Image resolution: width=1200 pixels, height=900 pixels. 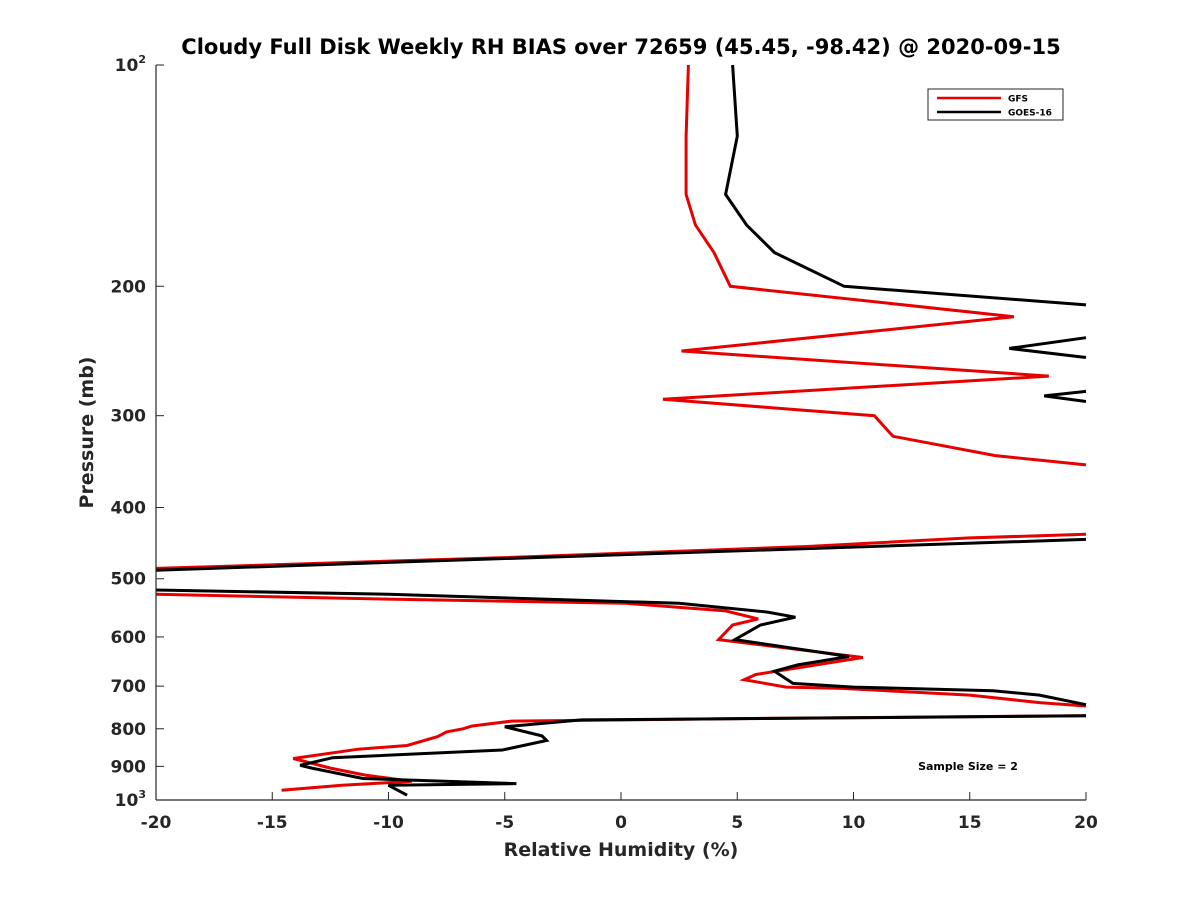 I want to click on y-tick-exponent: 2, so click(x=142, y=59).